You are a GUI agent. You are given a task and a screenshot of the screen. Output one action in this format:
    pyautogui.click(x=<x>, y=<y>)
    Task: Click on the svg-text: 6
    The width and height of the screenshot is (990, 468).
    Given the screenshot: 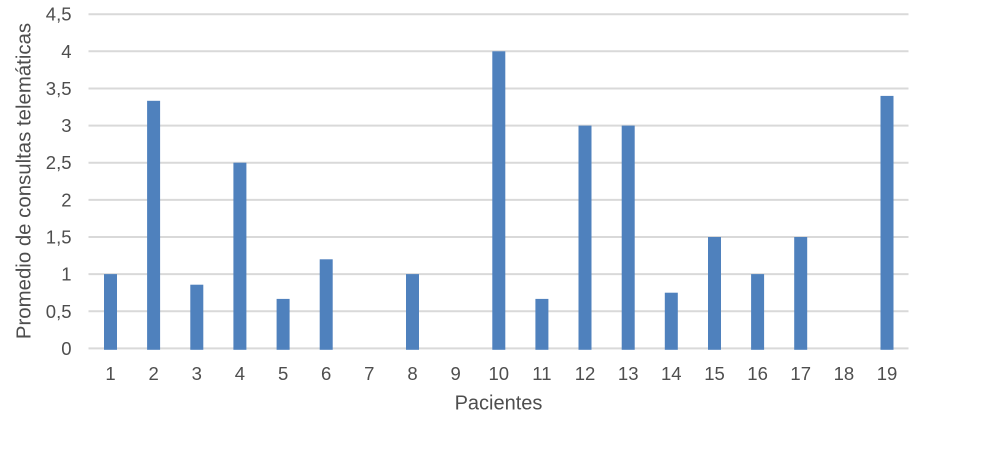 What is the action you would take?
    pyautogui.click(x=326, y=373)
    